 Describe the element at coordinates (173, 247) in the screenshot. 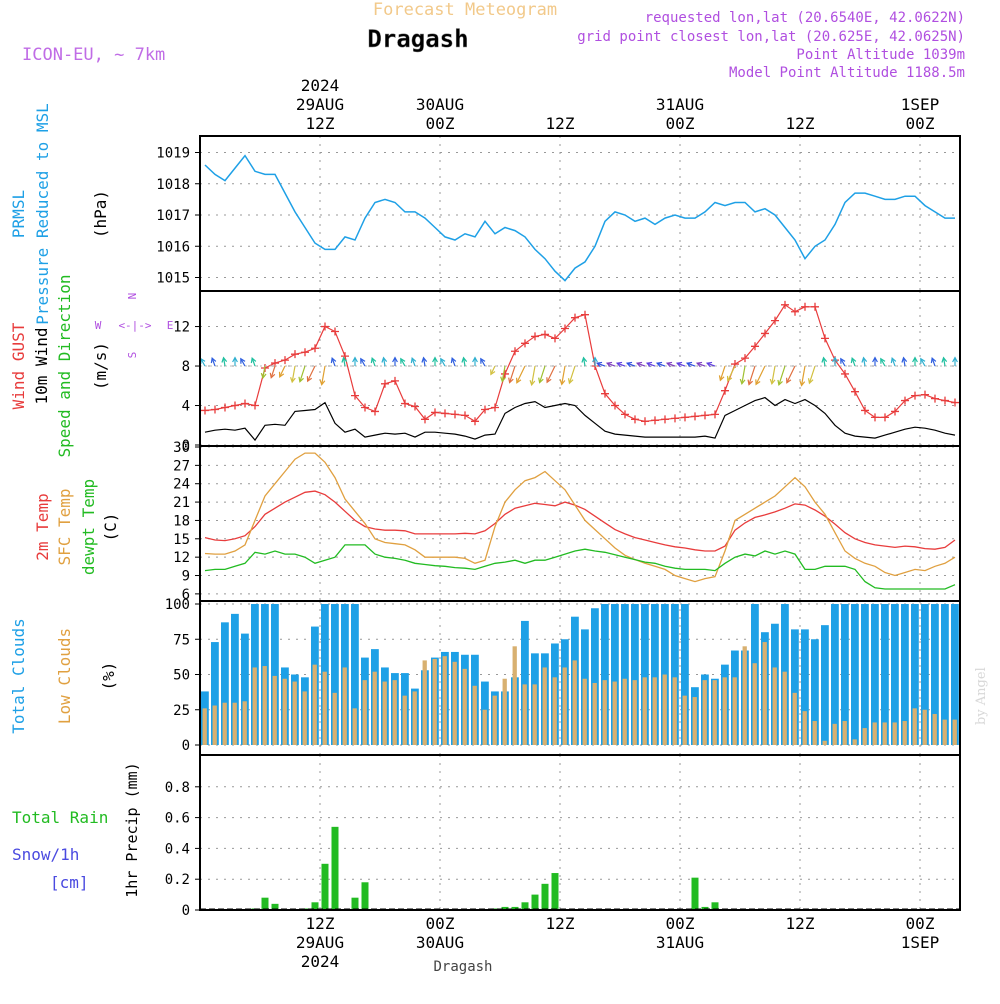

I see `ytick-label: 1016` at that location.